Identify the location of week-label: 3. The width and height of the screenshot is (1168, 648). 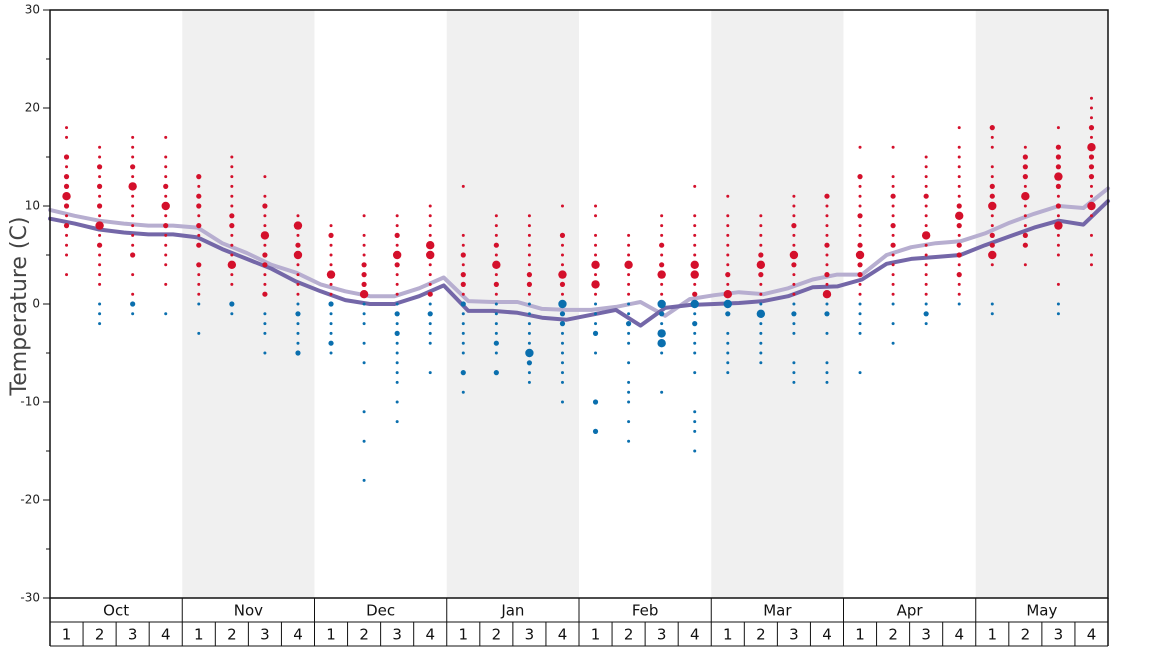
(133, 635).